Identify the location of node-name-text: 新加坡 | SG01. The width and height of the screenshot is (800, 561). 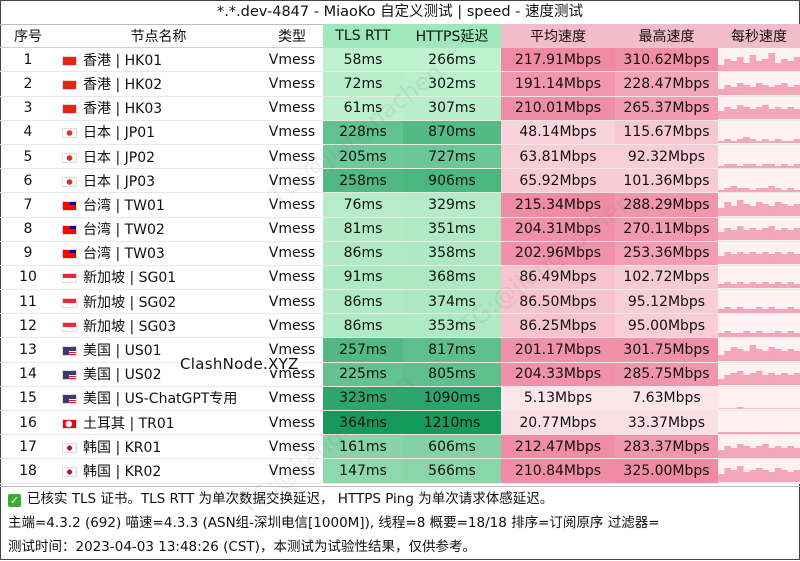
(130, 278).